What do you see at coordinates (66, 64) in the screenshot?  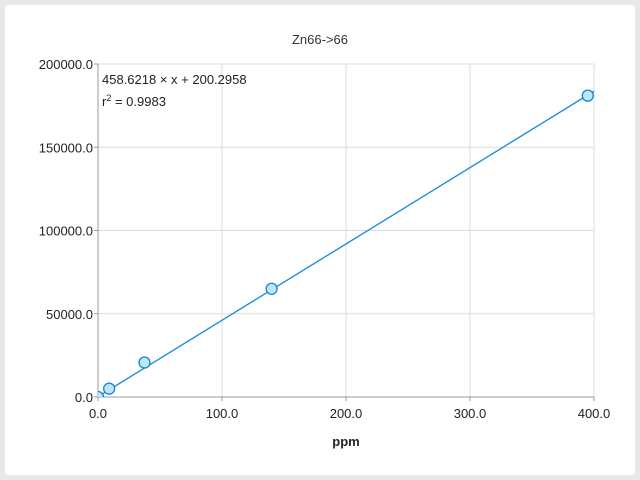 I see `y-tick-label: 200000.0` at bounding box center [66, 64].